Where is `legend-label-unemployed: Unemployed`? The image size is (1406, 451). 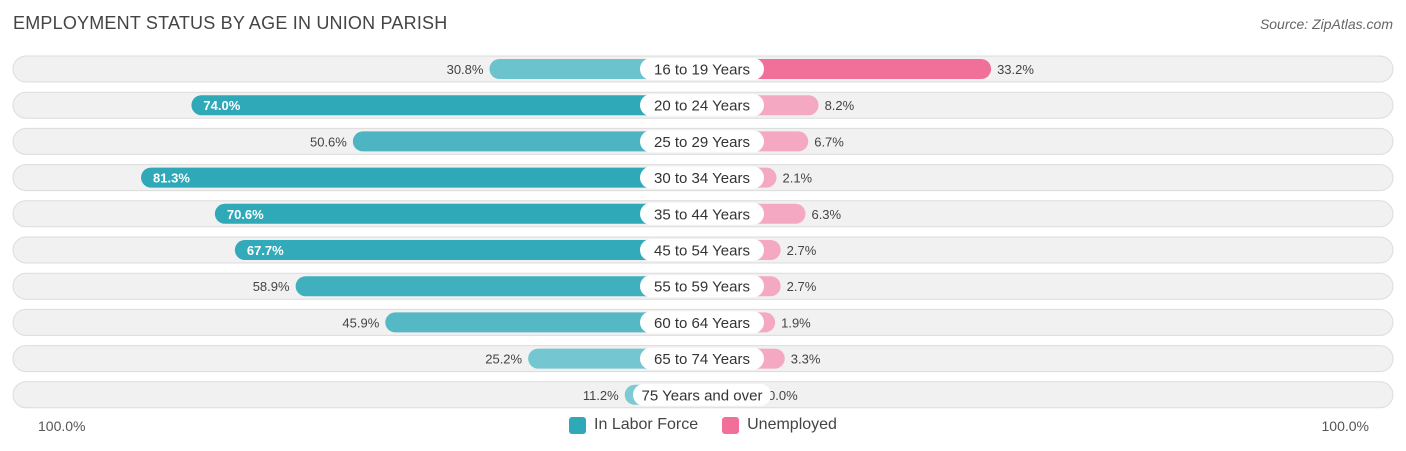 legend-label-unemployed: Unemployed is located at coordinates (792, 424).